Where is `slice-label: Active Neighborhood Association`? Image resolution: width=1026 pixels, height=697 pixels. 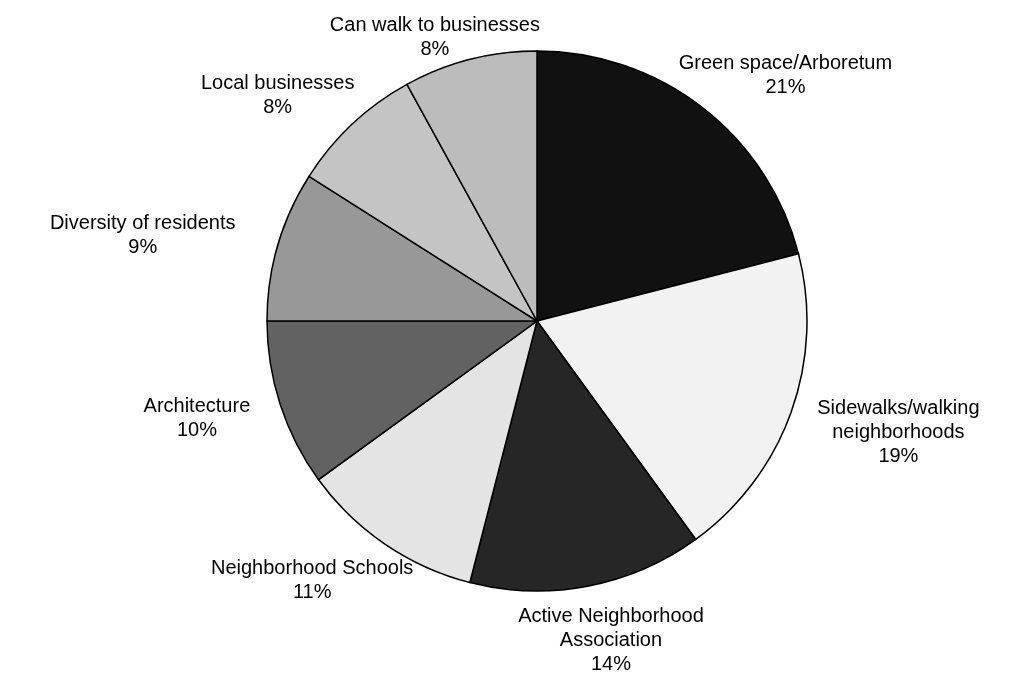 slice-label: Active Neighborhood Association is located at coordinates (611, 627).